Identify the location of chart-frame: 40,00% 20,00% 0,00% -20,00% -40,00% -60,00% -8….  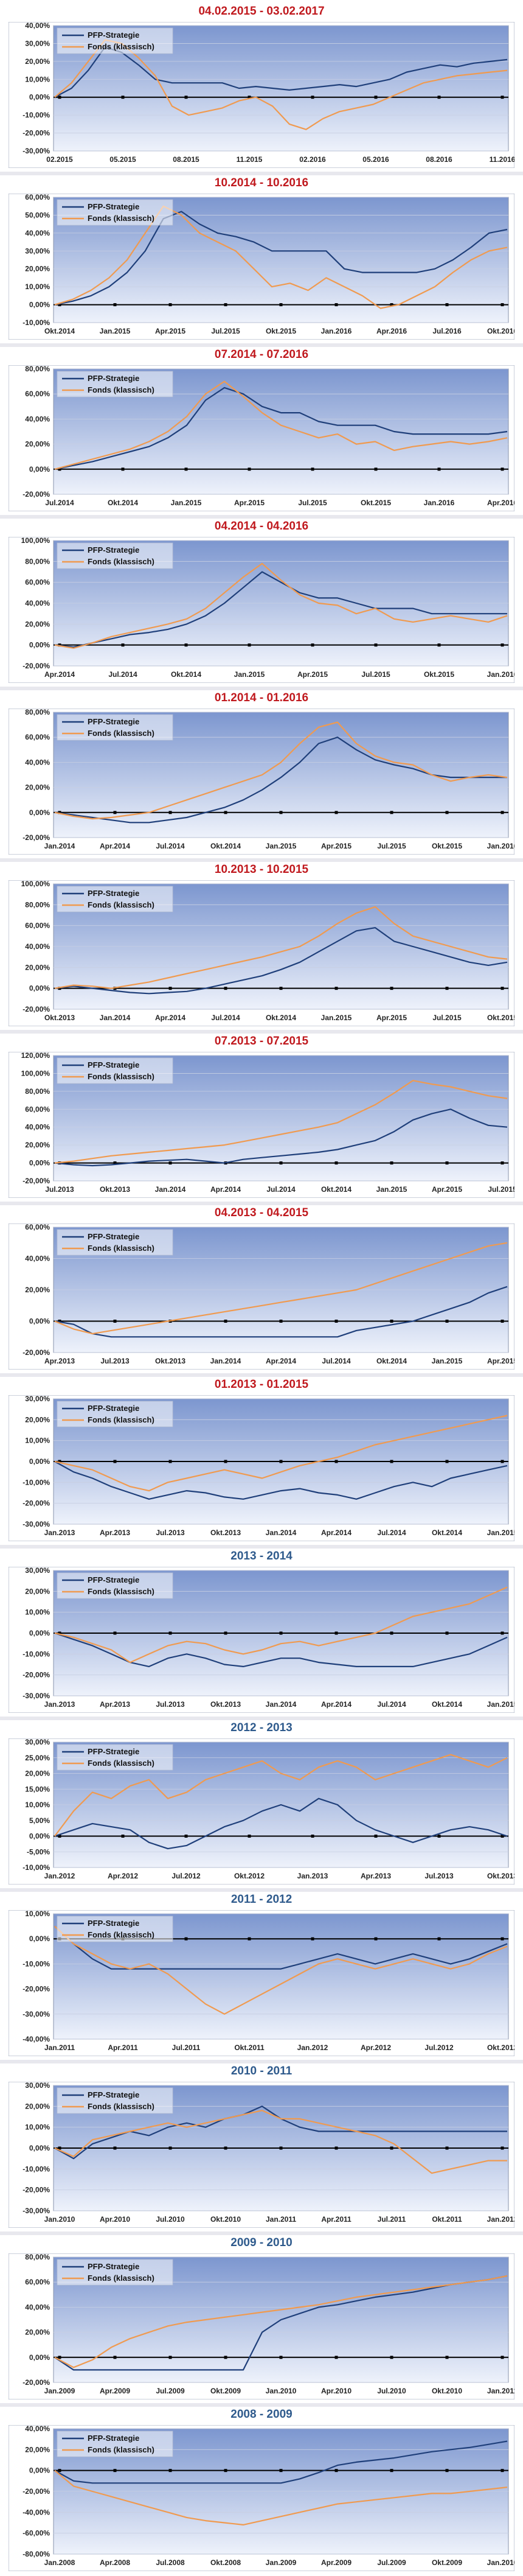
(261, 2498).